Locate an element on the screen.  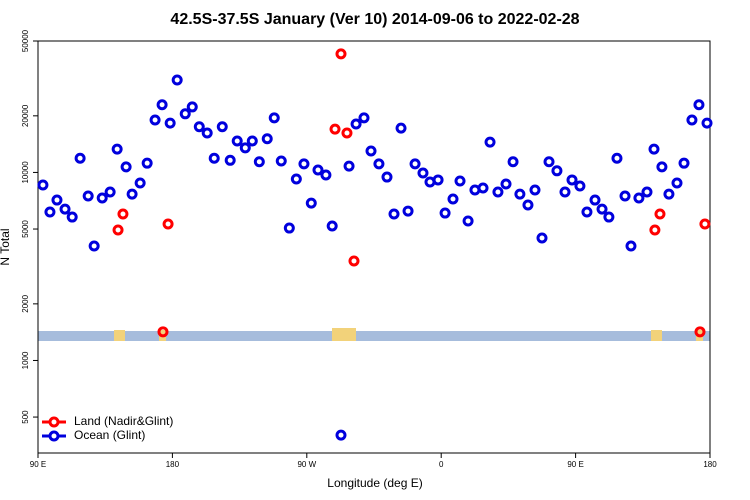
y-tick-label: 10000 is located at coordinates (25, 172).